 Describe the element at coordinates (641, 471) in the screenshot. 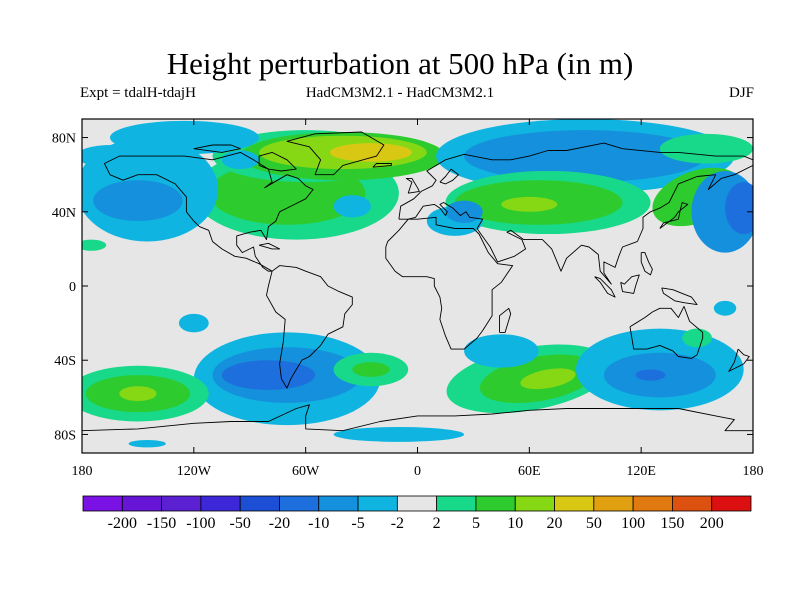

I see `lon-tick-label: 120E` at that location.